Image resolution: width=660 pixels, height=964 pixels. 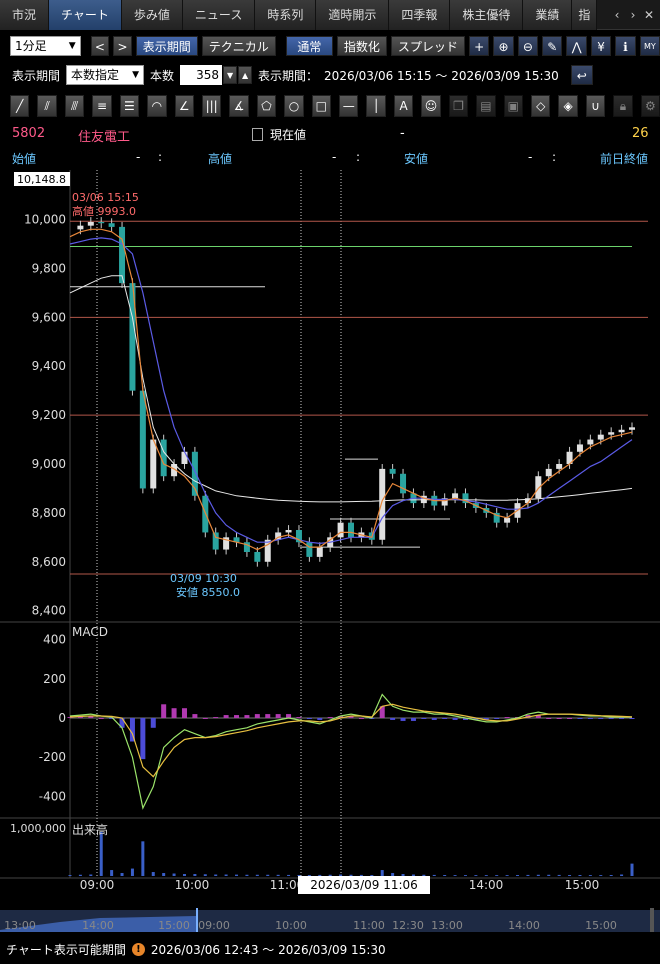 I want to click on tab-market: 市況, so click(x=25, y=15).